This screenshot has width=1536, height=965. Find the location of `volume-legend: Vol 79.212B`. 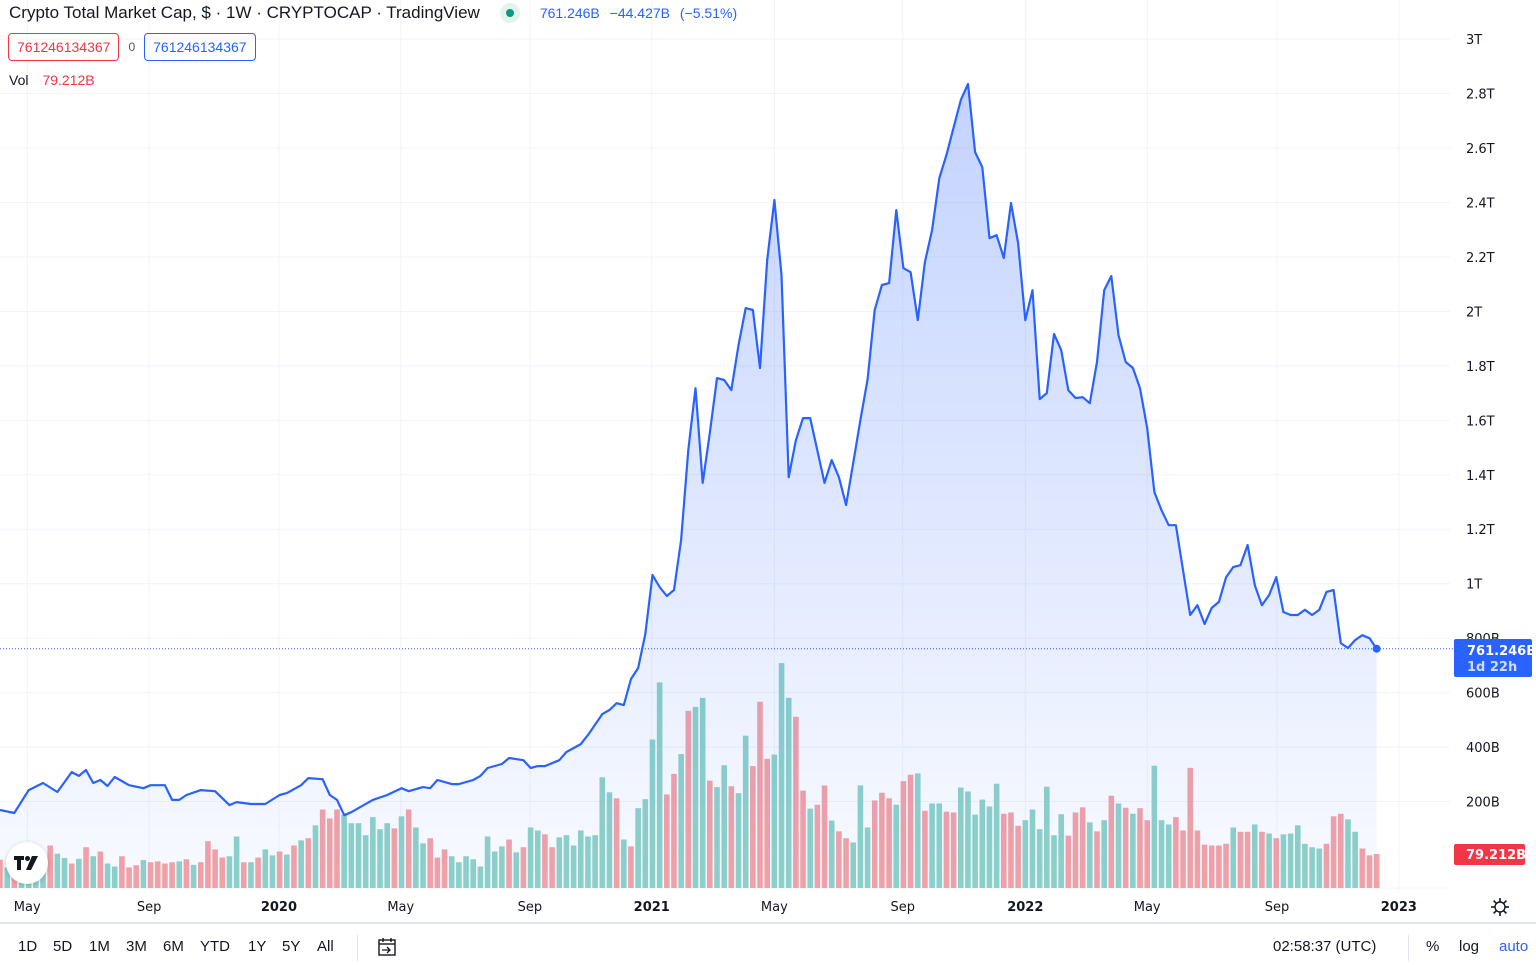

volume-legend: Vol 79.212B is located at coordinates (52, 80).